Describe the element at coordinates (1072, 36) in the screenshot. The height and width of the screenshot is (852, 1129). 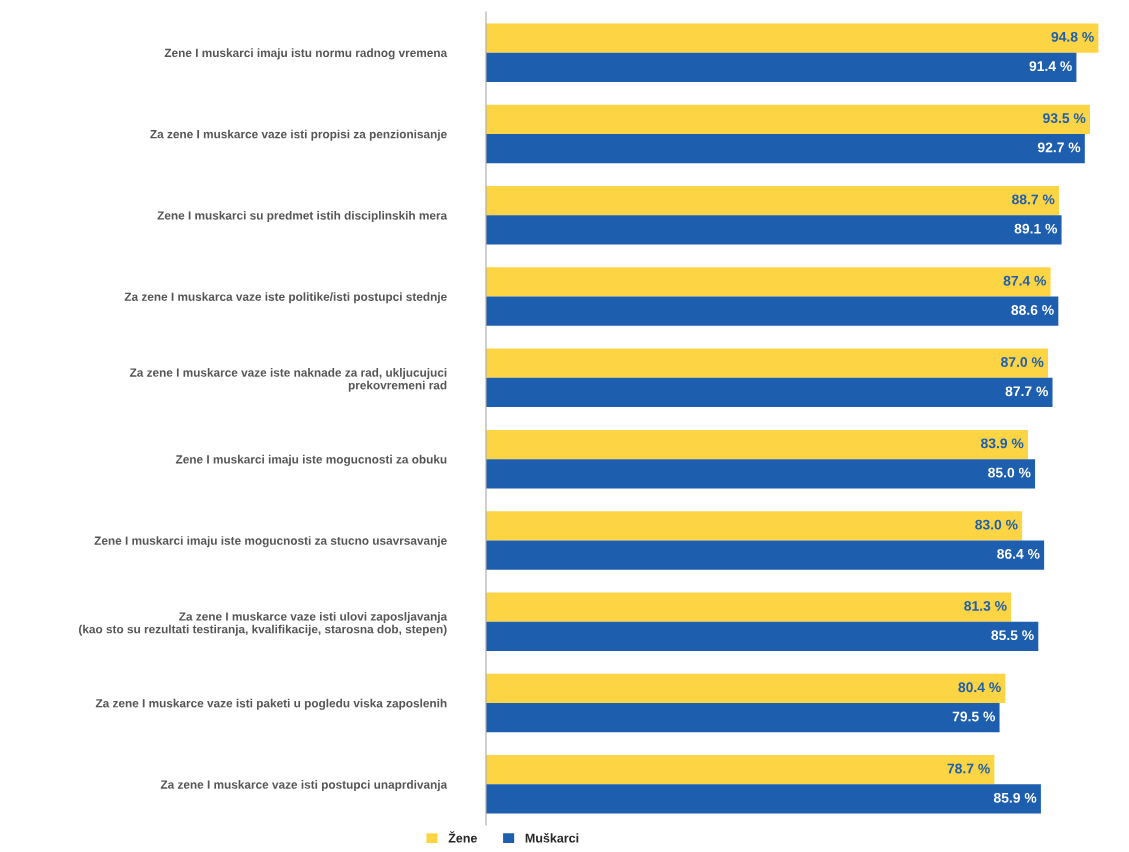
I see `data-label: 94.8 %` at that location.